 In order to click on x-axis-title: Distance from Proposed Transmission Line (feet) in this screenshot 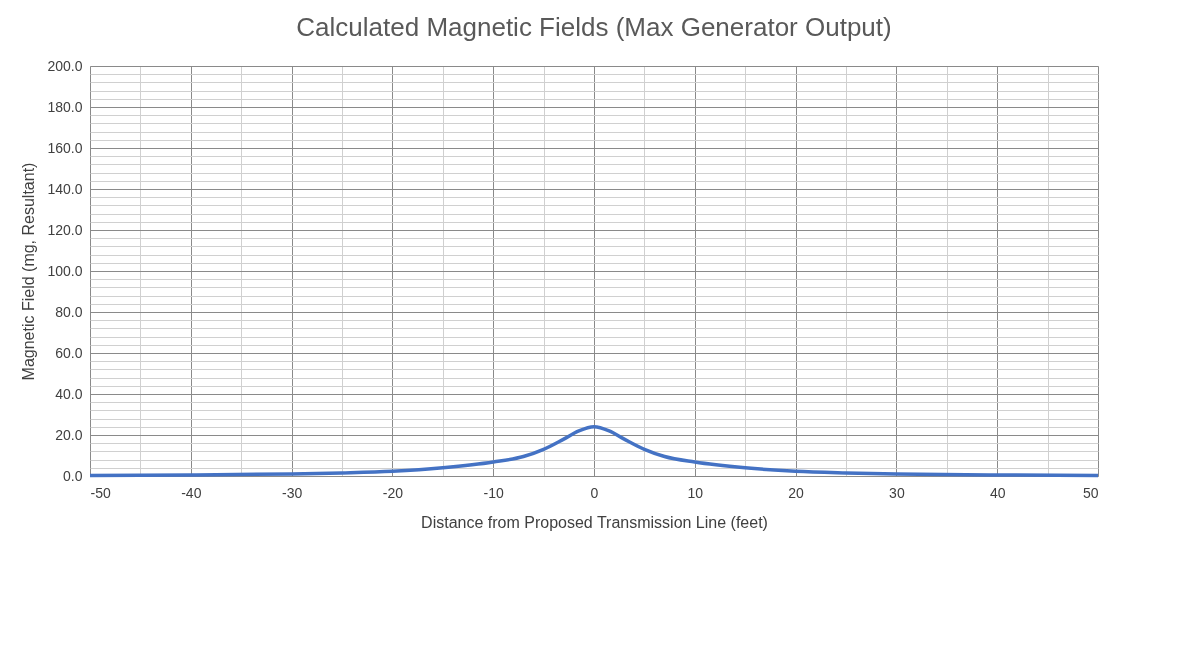, I will do `click(594, 522)`.